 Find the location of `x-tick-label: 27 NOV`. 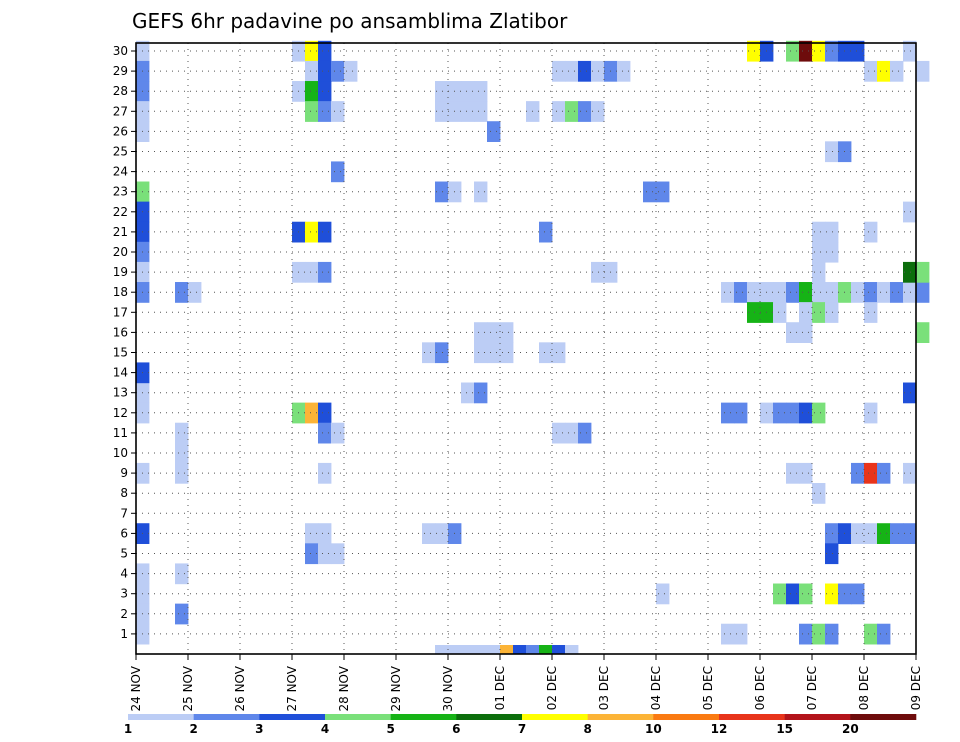

x-tick-label: 27 NOV is located at coordinates (292, 688).